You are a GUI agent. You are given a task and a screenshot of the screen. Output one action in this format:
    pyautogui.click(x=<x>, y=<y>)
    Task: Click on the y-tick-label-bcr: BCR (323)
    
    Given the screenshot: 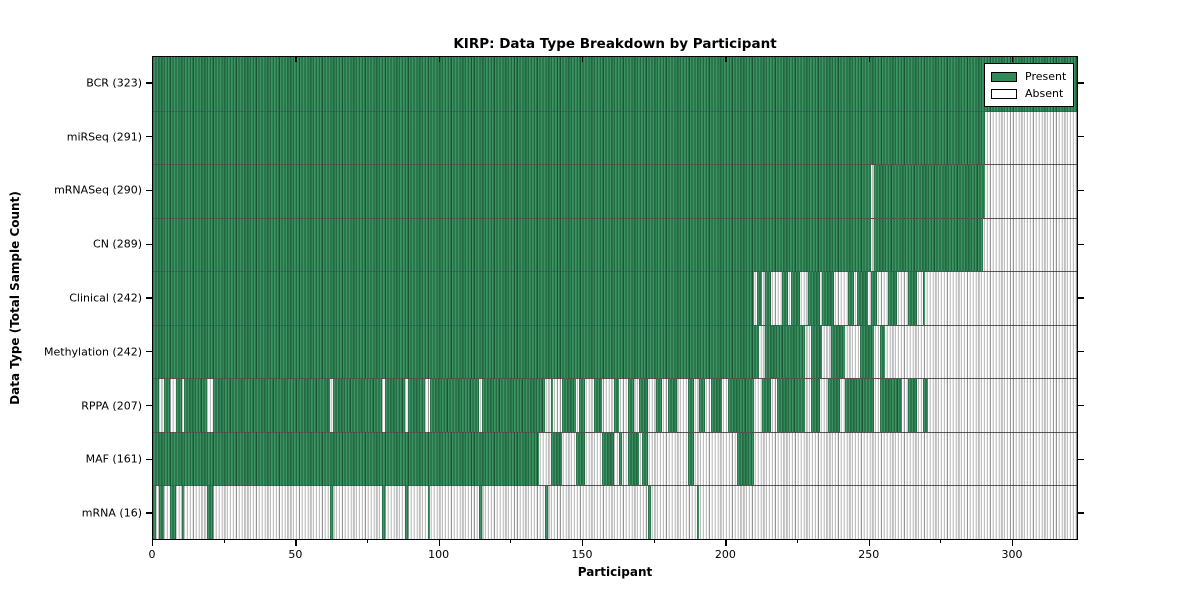 What is the action you would take?
    pyautogui.click(x=114, y=83)
    